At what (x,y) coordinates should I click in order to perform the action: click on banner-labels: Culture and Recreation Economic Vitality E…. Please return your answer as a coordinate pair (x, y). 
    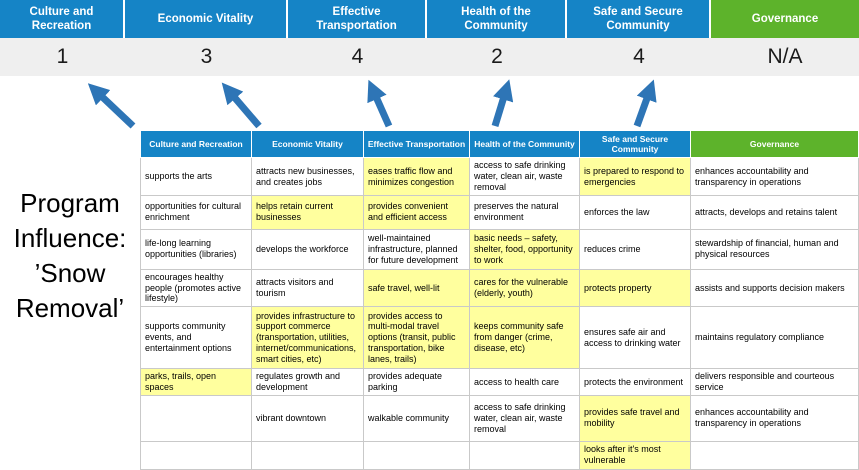
    Looking at the image, I should click on (429, 19).